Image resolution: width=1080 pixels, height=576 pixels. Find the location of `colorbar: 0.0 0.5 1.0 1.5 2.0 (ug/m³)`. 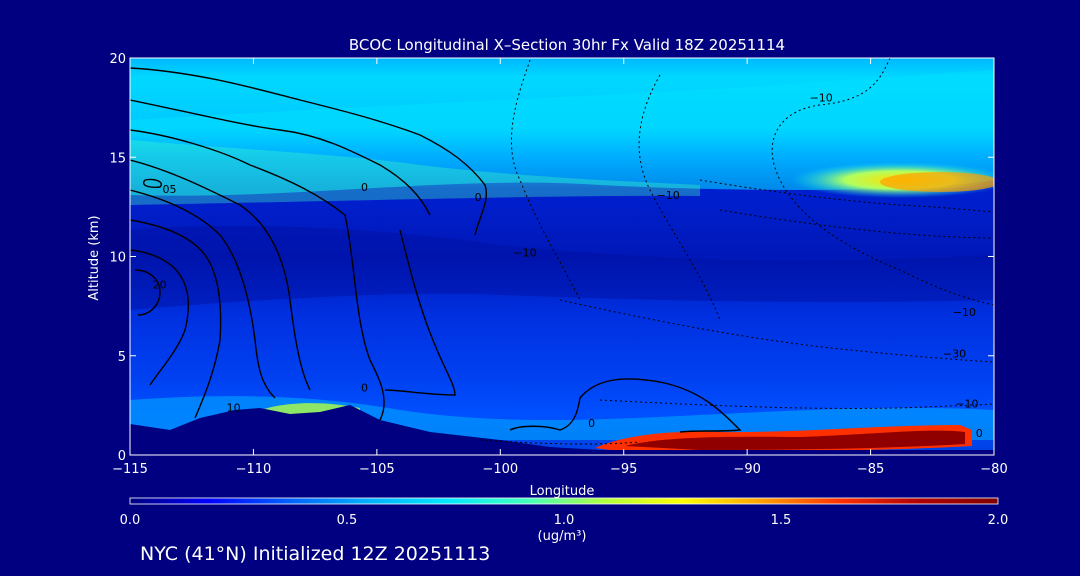

colorbar: 0.0 0.5 1.0 1.5 2.0 (ug/m³) is located at coordinates (564, 520).